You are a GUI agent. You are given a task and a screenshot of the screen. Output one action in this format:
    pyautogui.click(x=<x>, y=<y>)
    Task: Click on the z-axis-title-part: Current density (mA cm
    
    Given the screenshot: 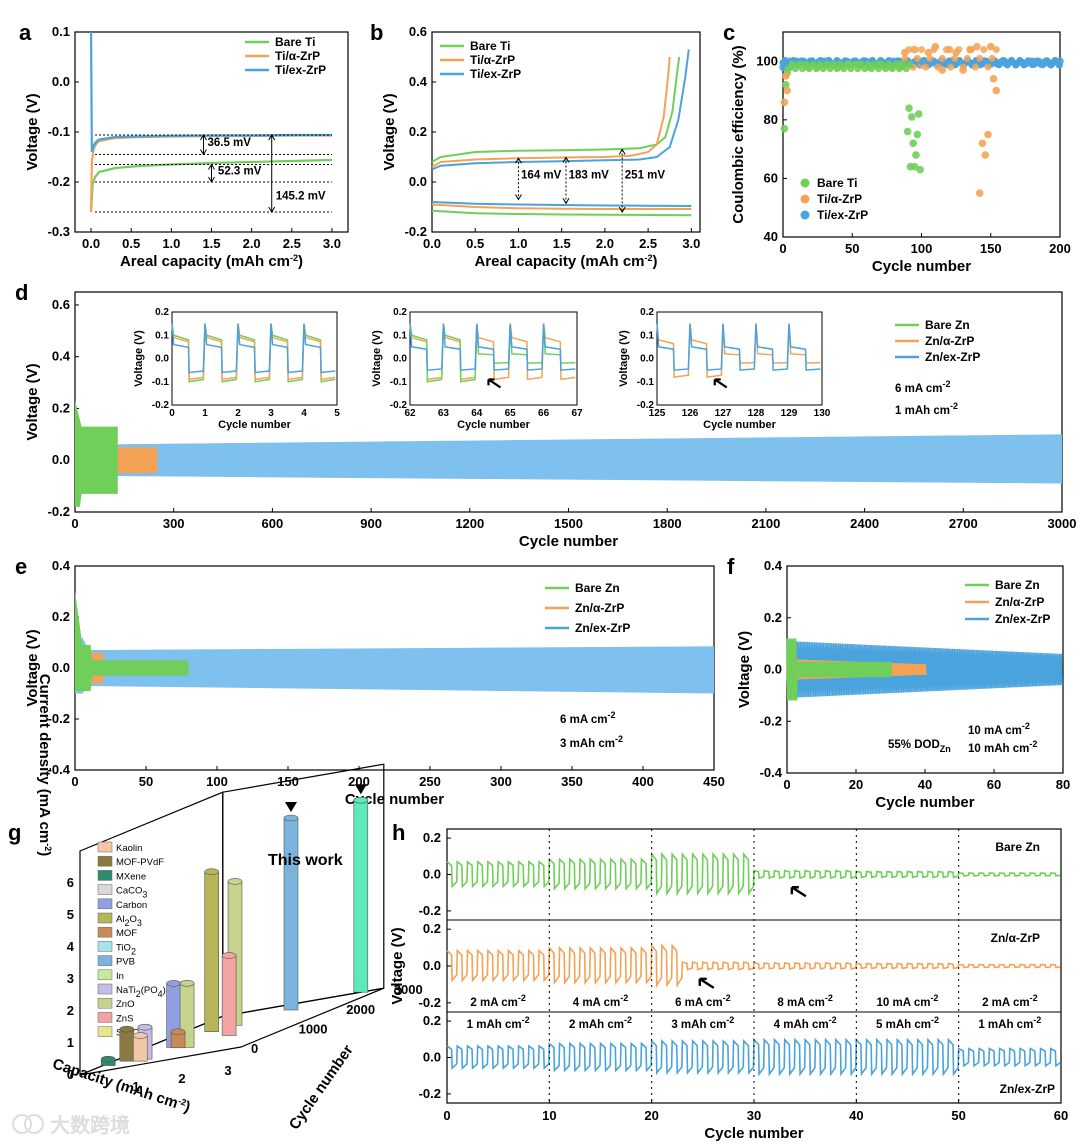 What is the action you would take?
    pyautogui.click(x=44, y=758)
    